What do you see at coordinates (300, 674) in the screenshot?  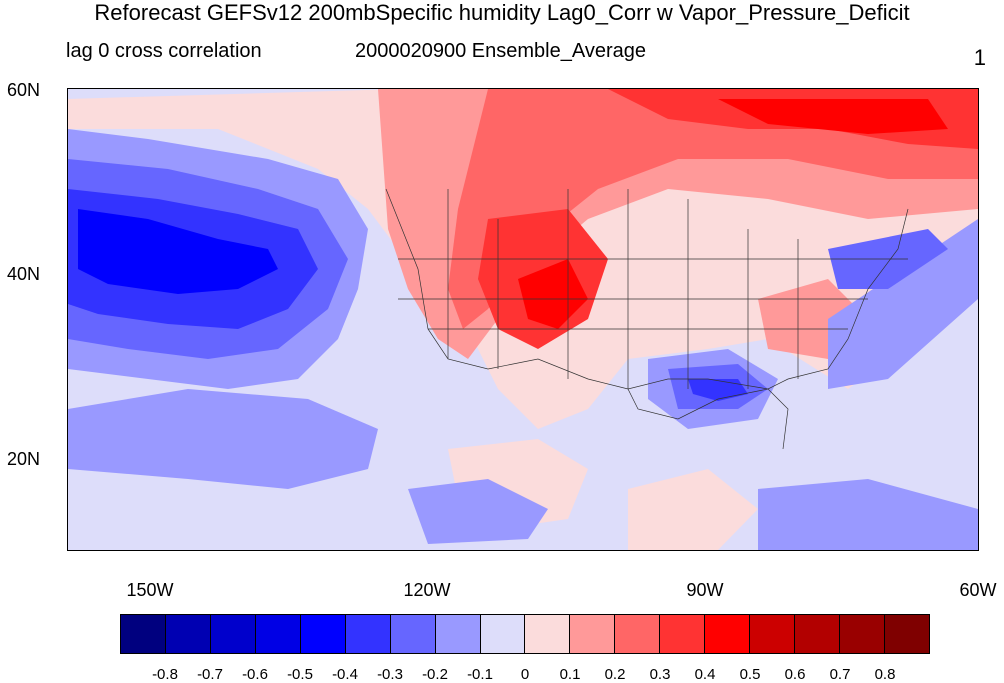 I see `colorbar-tick-label: -0.5` at bounding box center [300, 674].